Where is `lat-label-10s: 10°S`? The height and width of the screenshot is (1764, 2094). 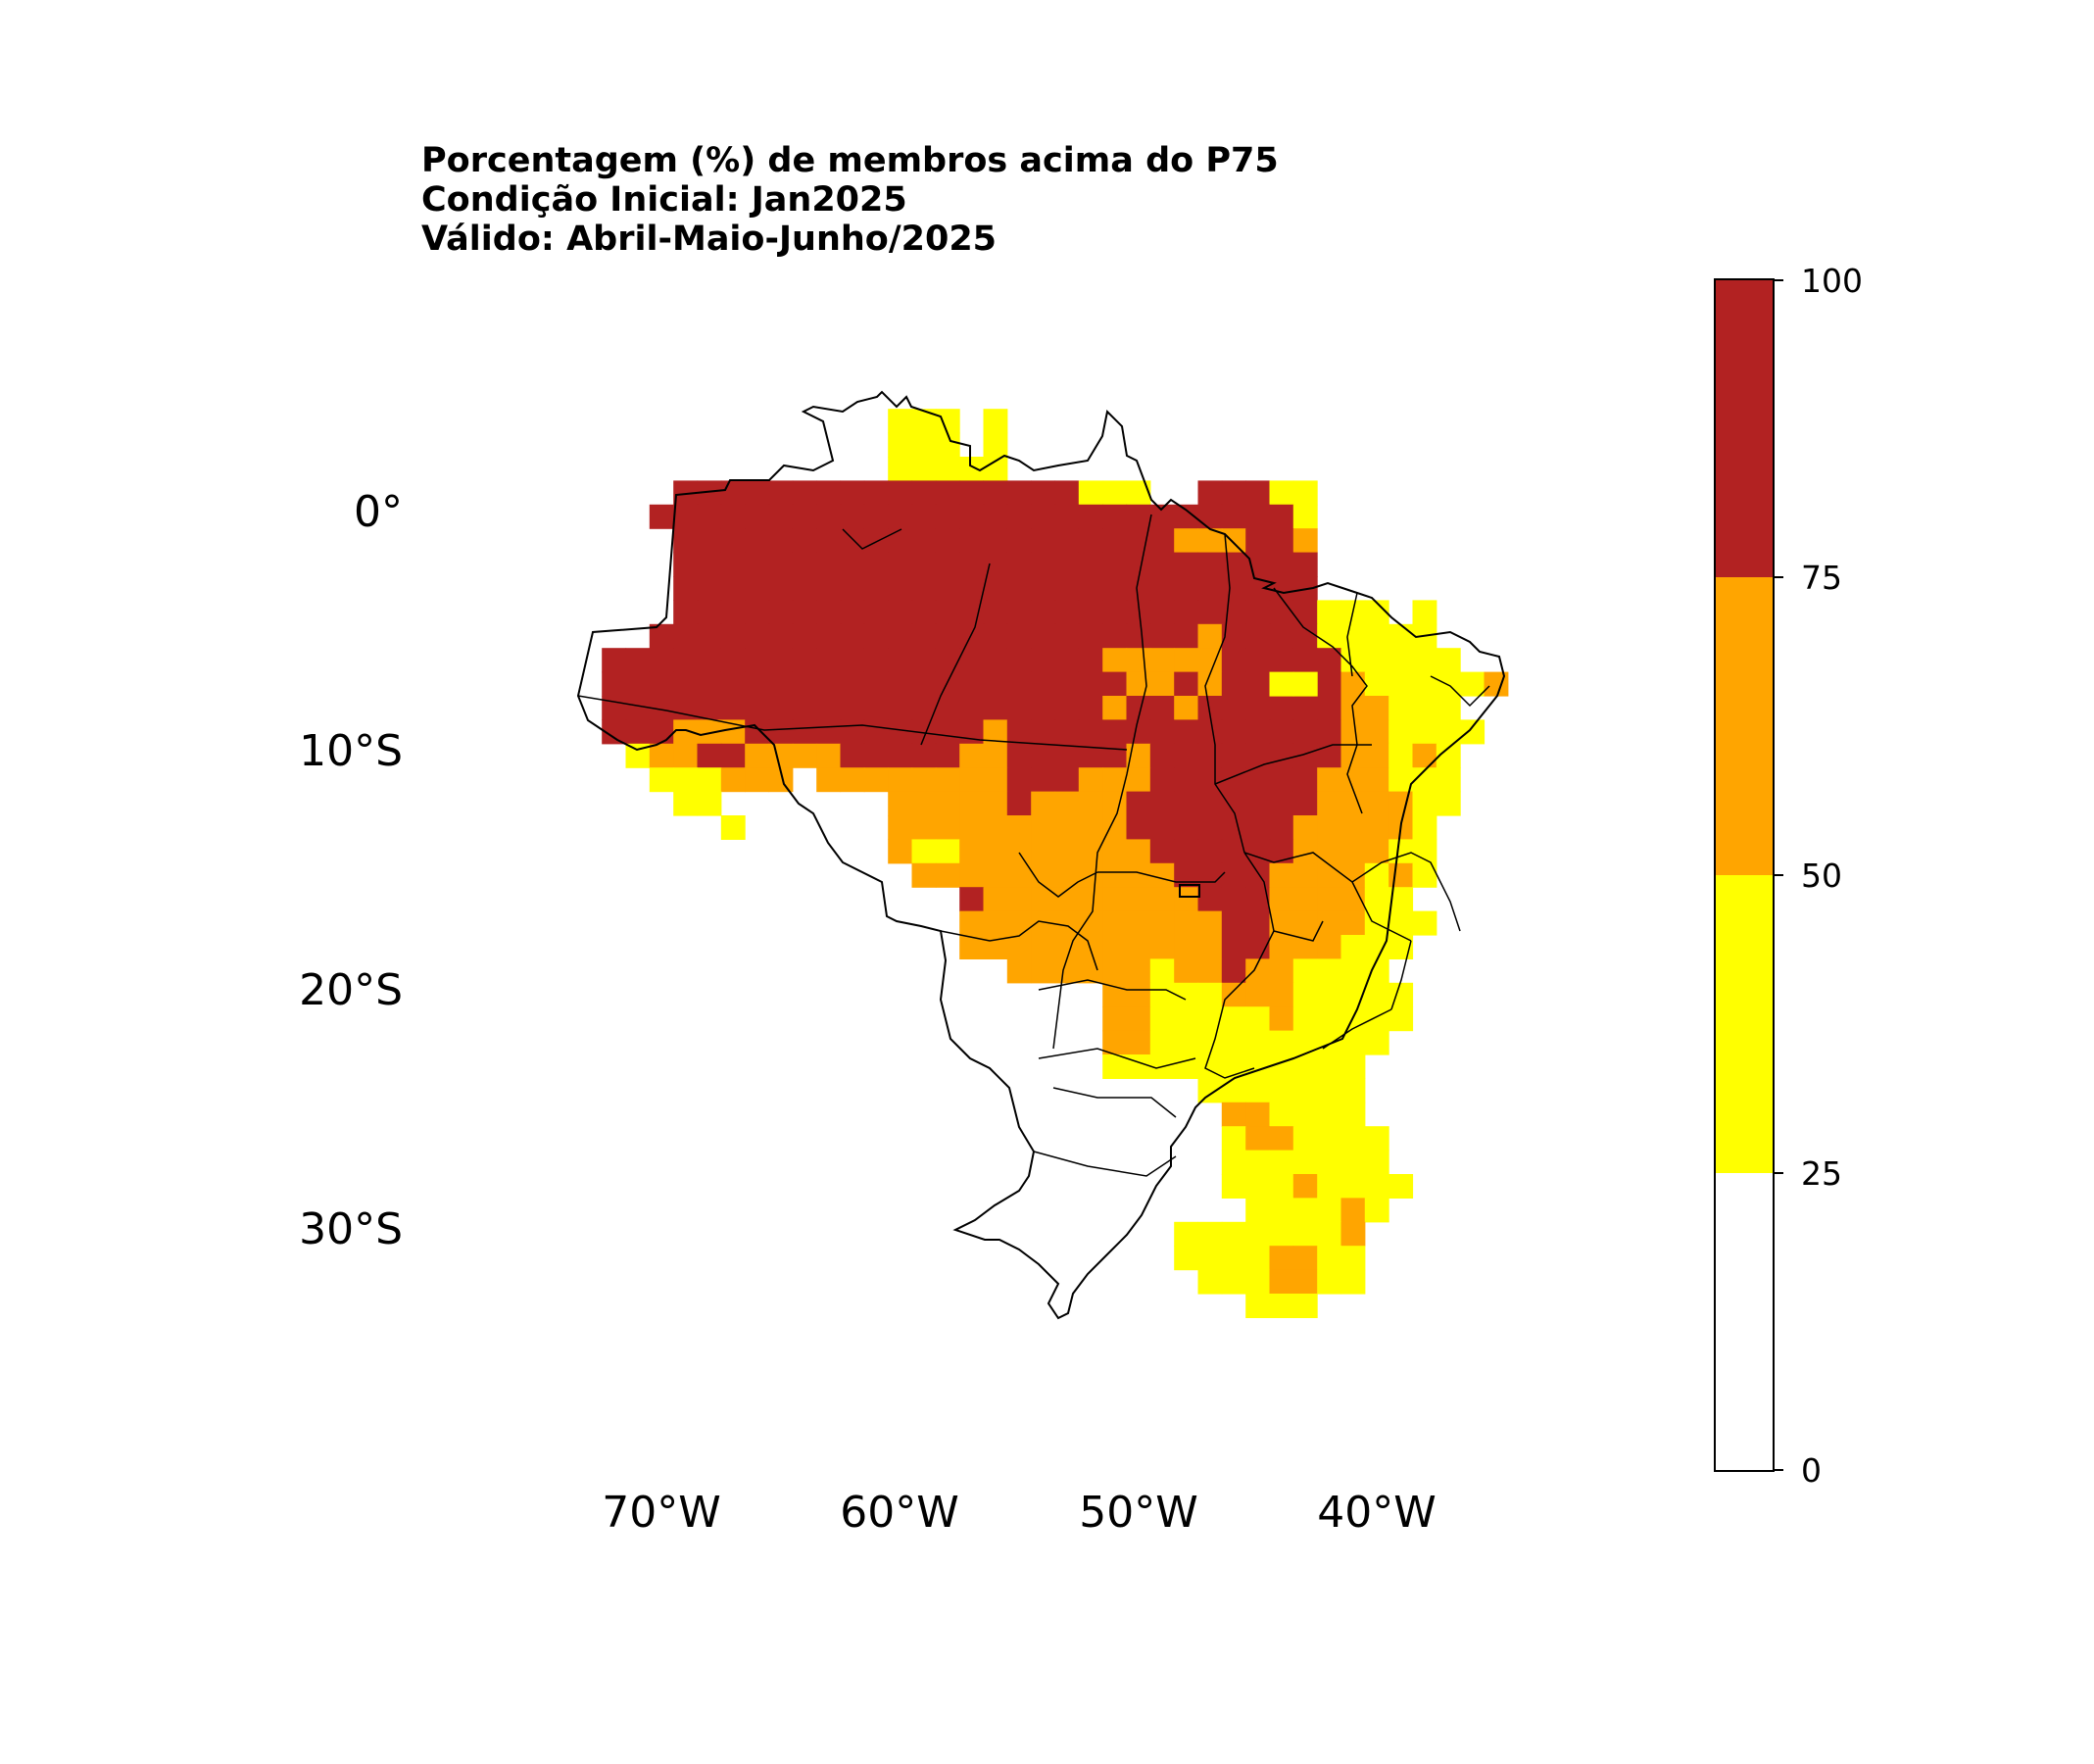
lat-label-10s: 10°S is located at coordinates (351, 751).